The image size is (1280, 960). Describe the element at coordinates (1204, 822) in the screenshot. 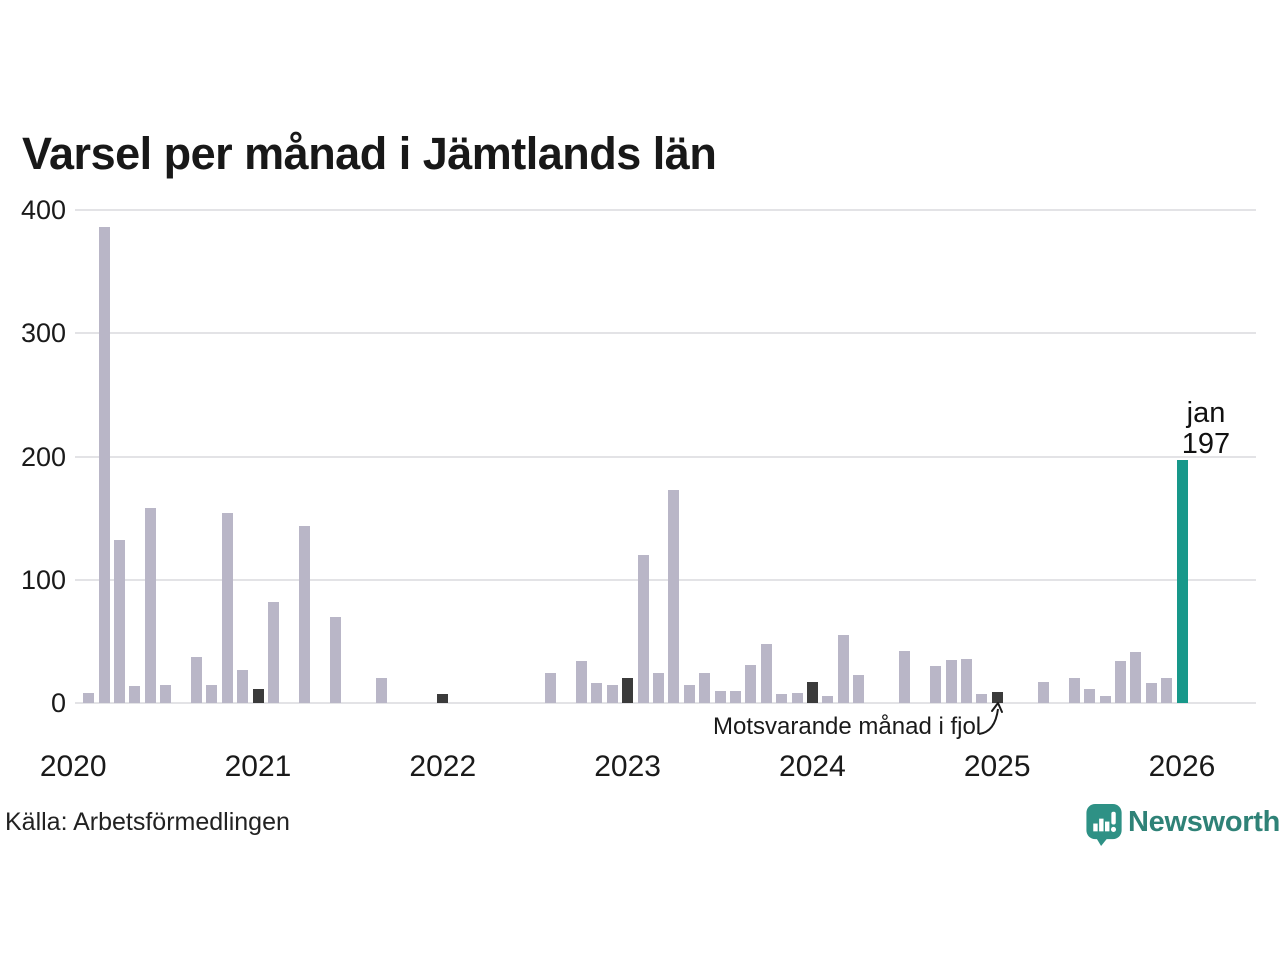

I see `newsworthy-wordmark: Newsworthy` at that location.